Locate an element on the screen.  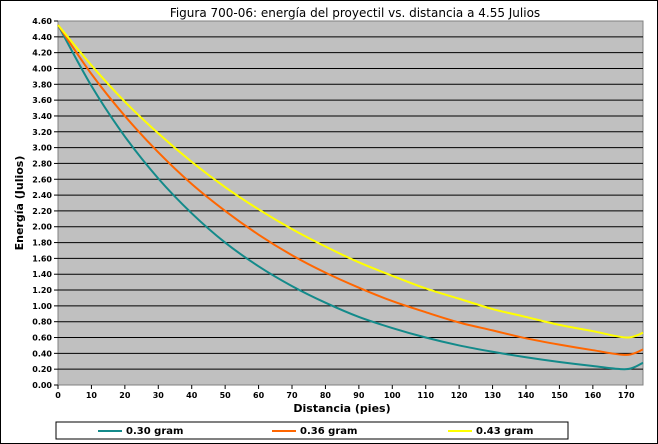
x-tick-label: 100 is located at coordinates (392, 395).